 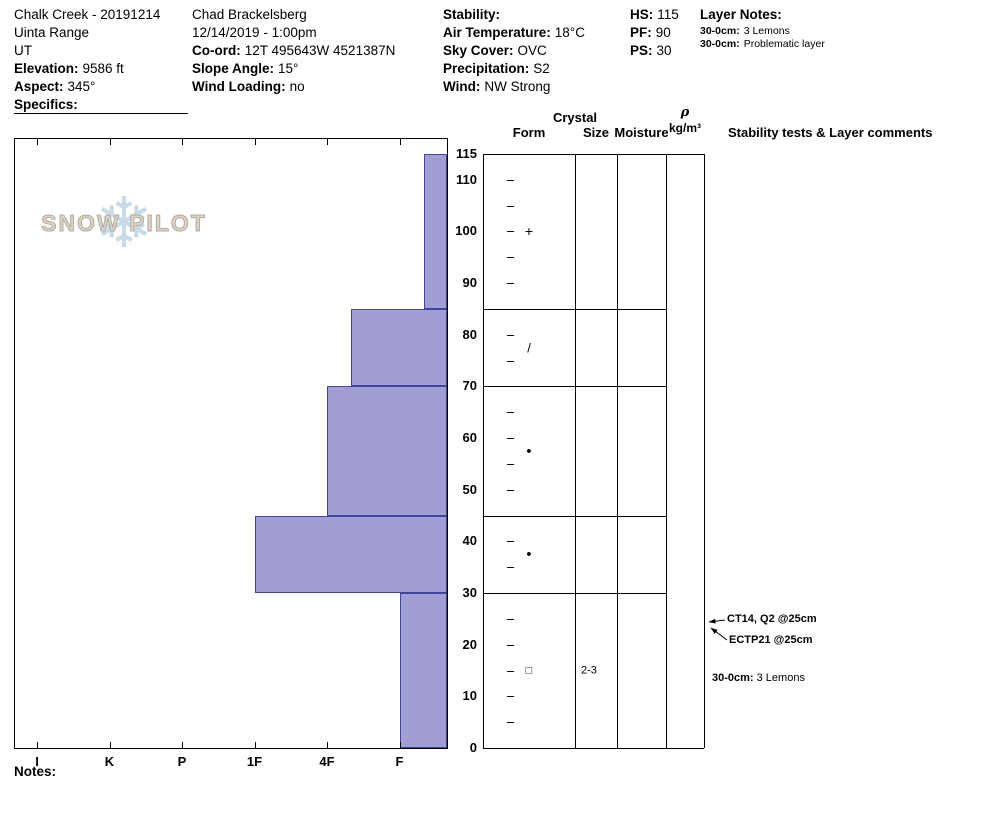 What do you see at coordinates (654, 51) in the screenshot?
I see `ps-row: PS: 30` at bounding box center [654, 51].